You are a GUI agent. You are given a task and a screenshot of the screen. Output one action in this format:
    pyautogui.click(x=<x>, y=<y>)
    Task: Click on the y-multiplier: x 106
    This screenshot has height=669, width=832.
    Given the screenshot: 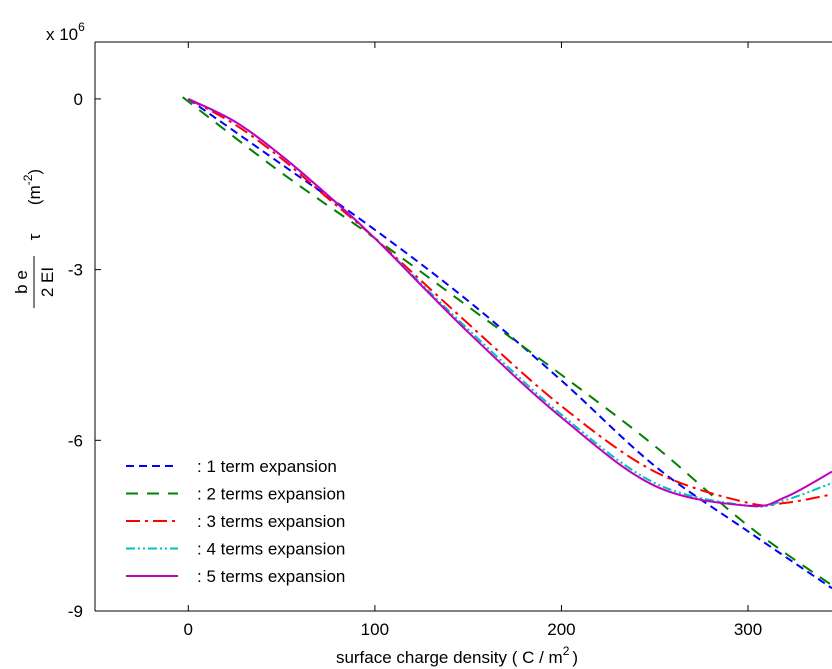 What is the action you would take?
    pyautogui.click(x=65, y=32)
    